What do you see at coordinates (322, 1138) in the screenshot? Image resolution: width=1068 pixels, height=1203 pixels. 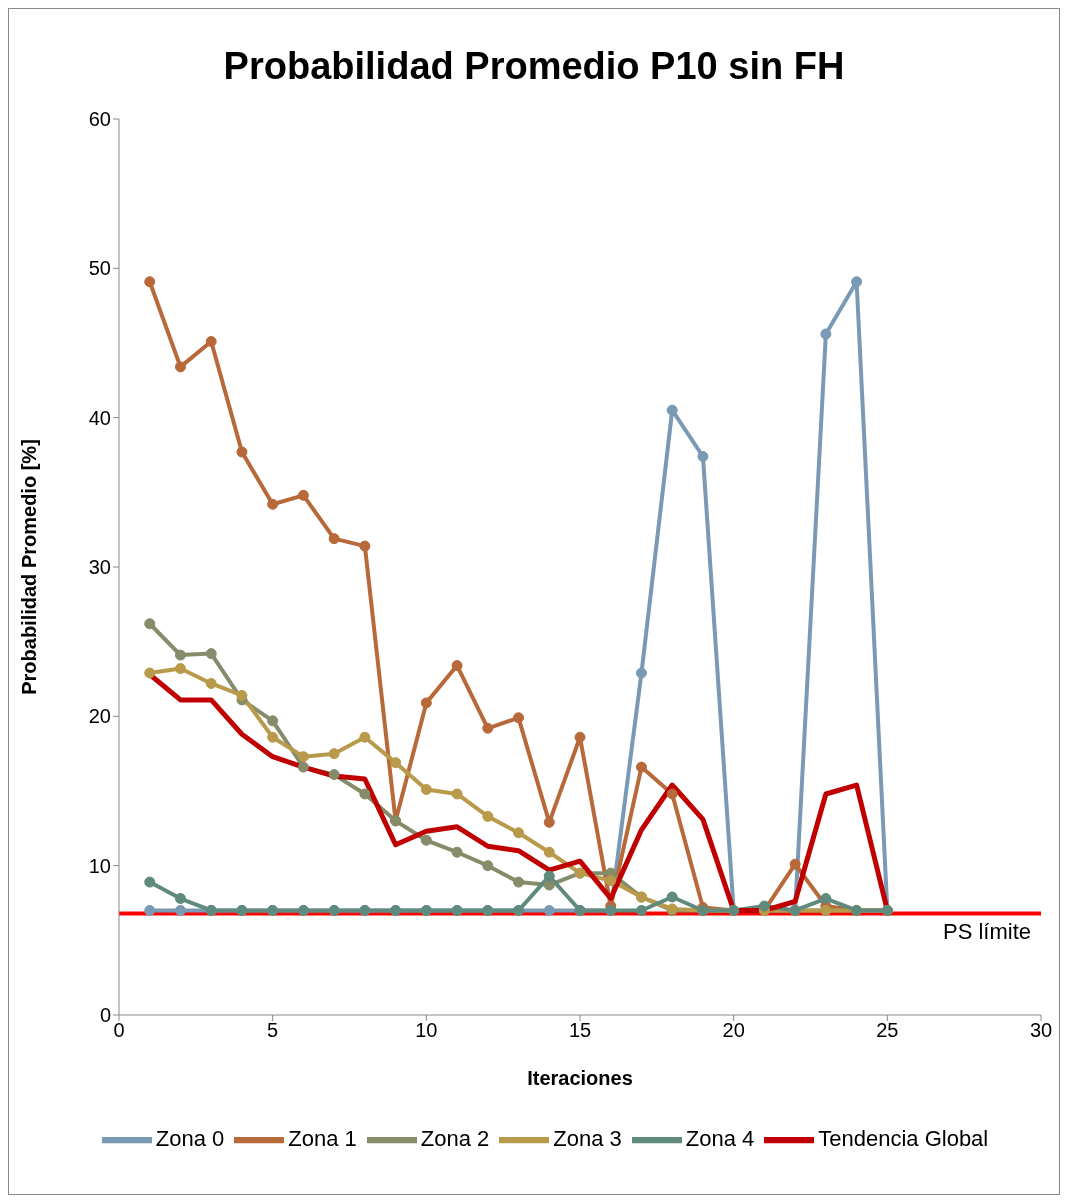 I see `legend-label: Zona 1` at bounding box center [322, 1138].